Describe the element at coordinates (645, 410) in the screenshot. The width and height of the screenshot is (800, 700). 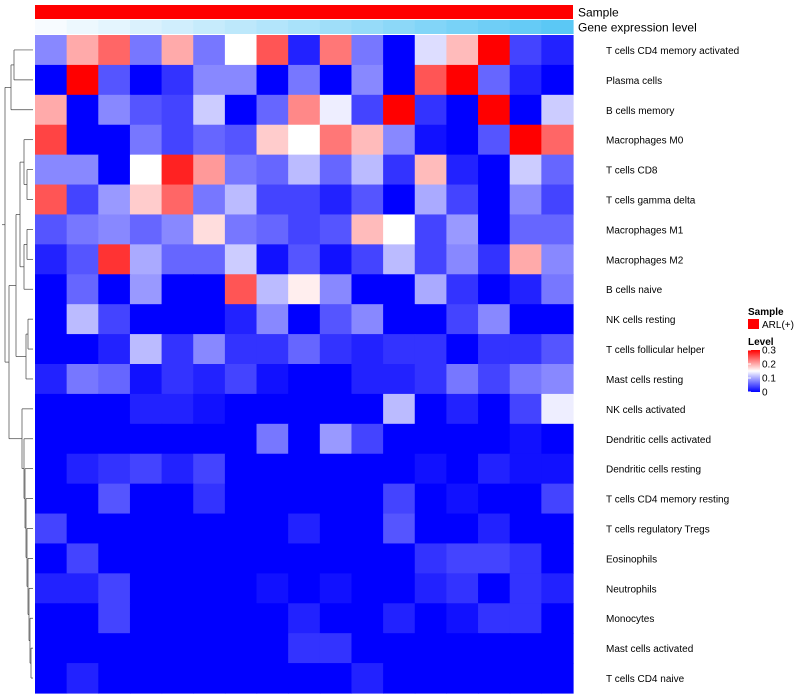
I see `row-label: NK cells activated` at that location.